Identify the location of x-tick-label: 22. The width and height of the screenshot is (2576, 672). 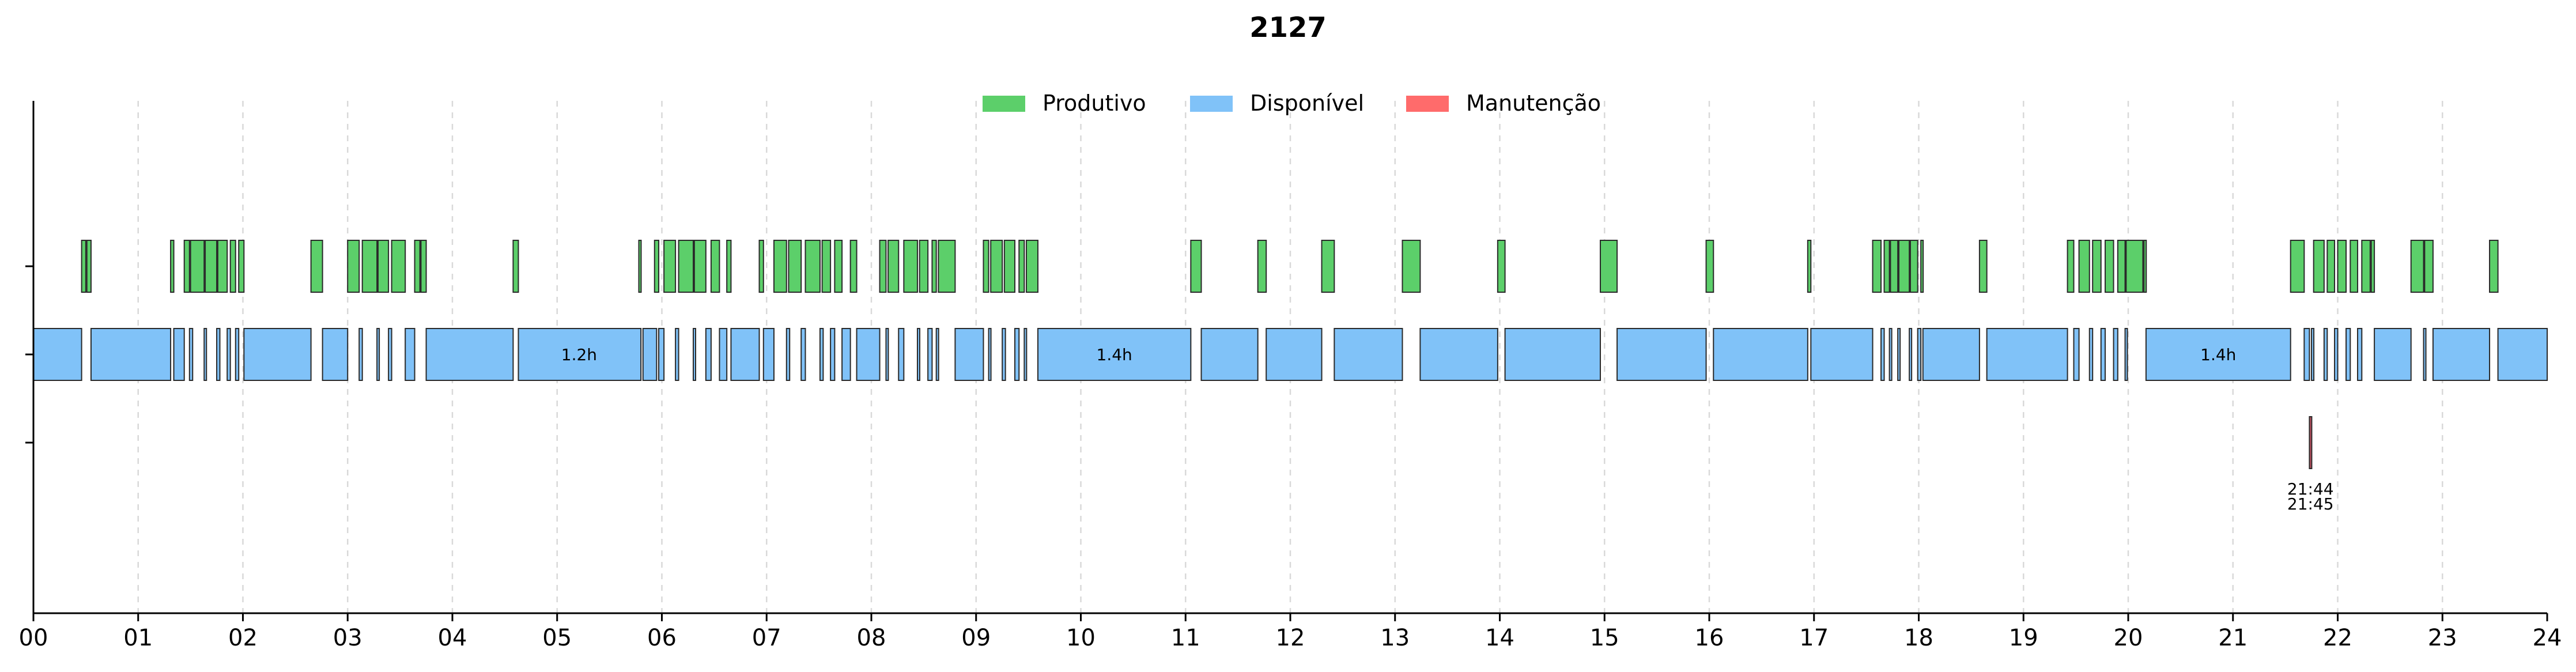
(2337, 638).